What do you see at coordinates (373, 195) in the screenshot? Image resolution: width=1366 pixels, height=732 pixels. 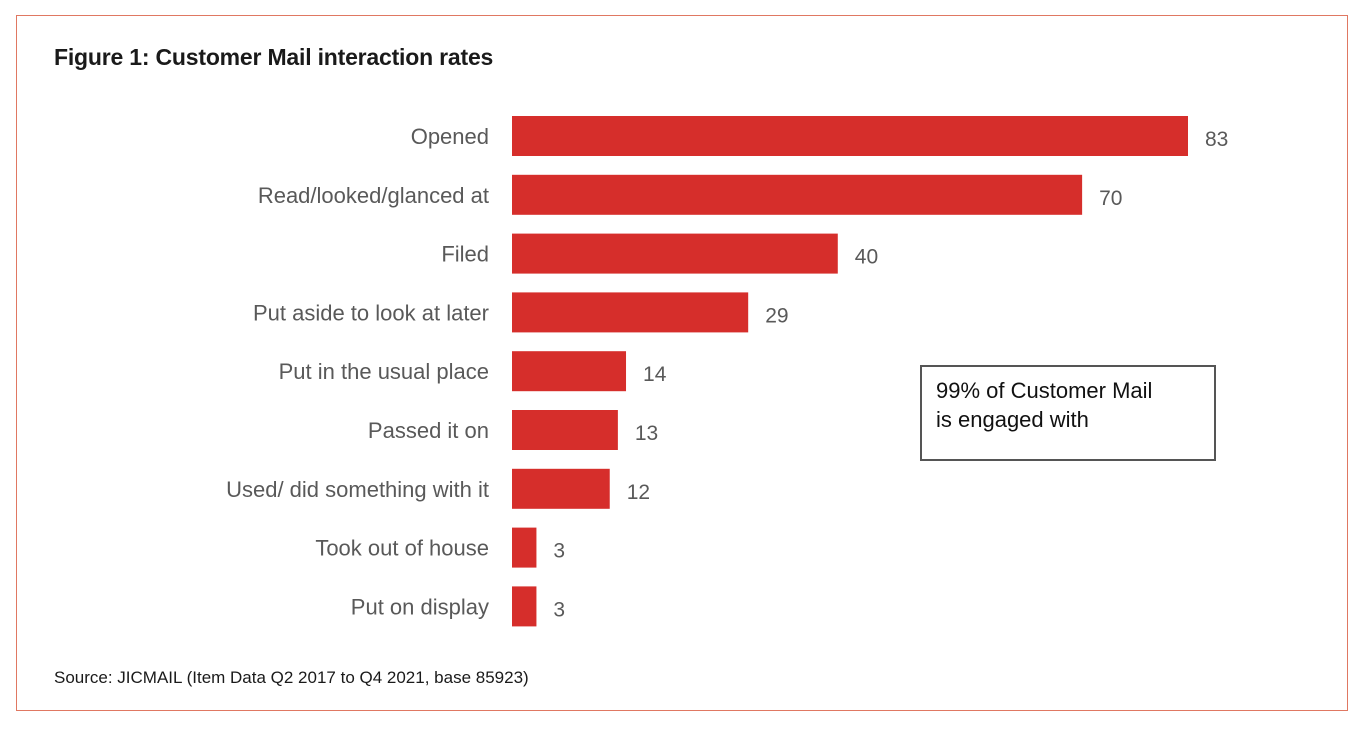 I see `category-label-1: Read/looked/glanced at` at bounding box center [373, 195].